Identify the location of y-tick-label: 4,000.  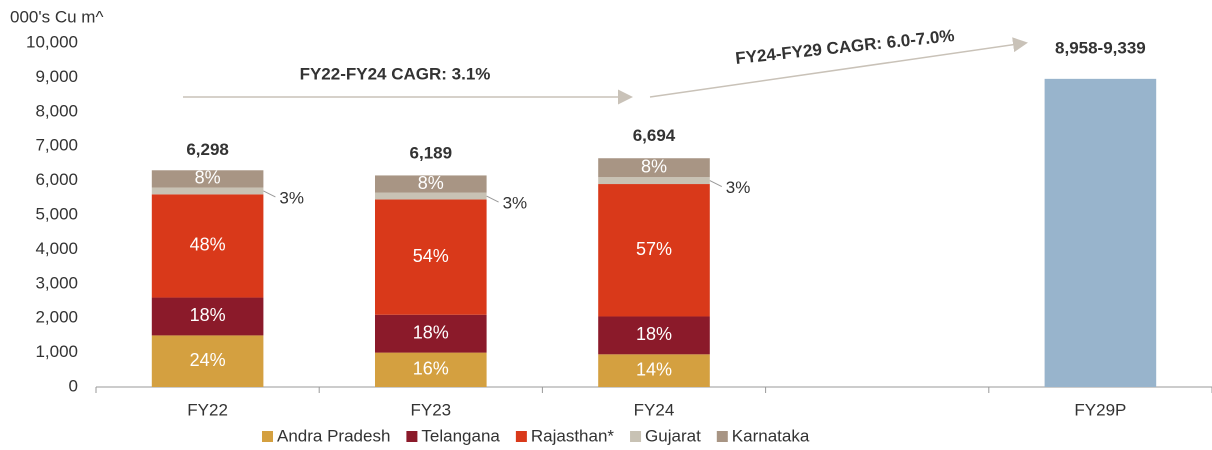
(56, 248).